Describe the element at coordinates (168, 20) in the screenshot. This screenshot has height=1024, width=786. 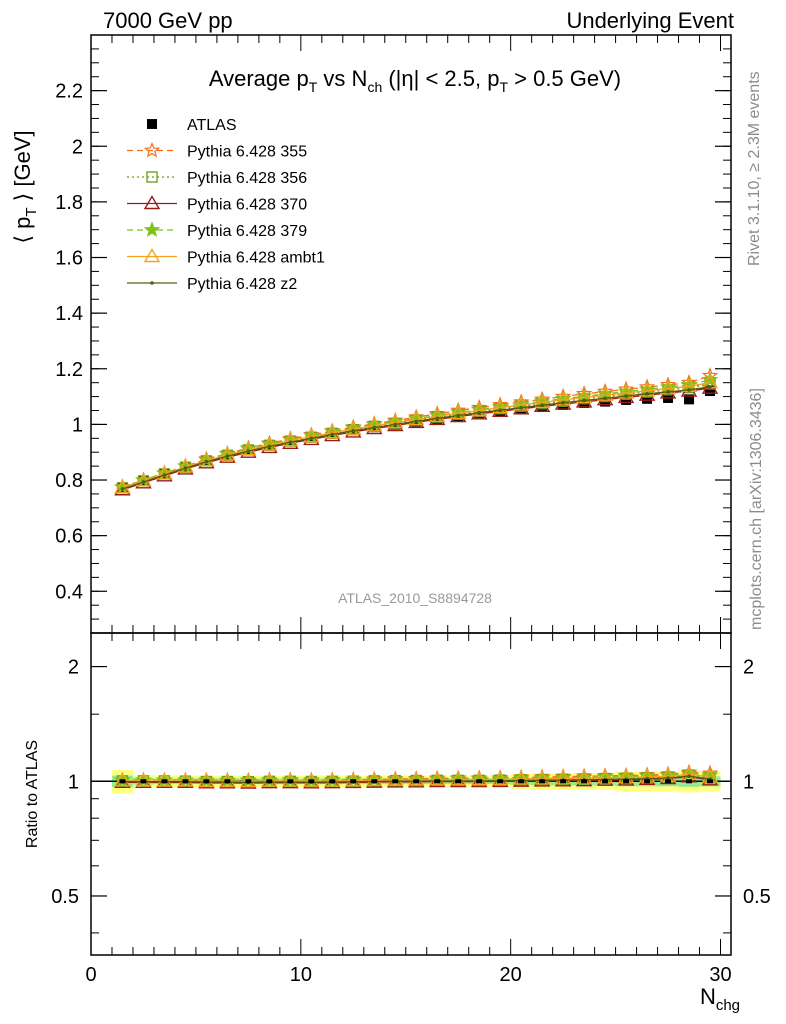
I see `energy-label: 7000 GeV pp` at that location.